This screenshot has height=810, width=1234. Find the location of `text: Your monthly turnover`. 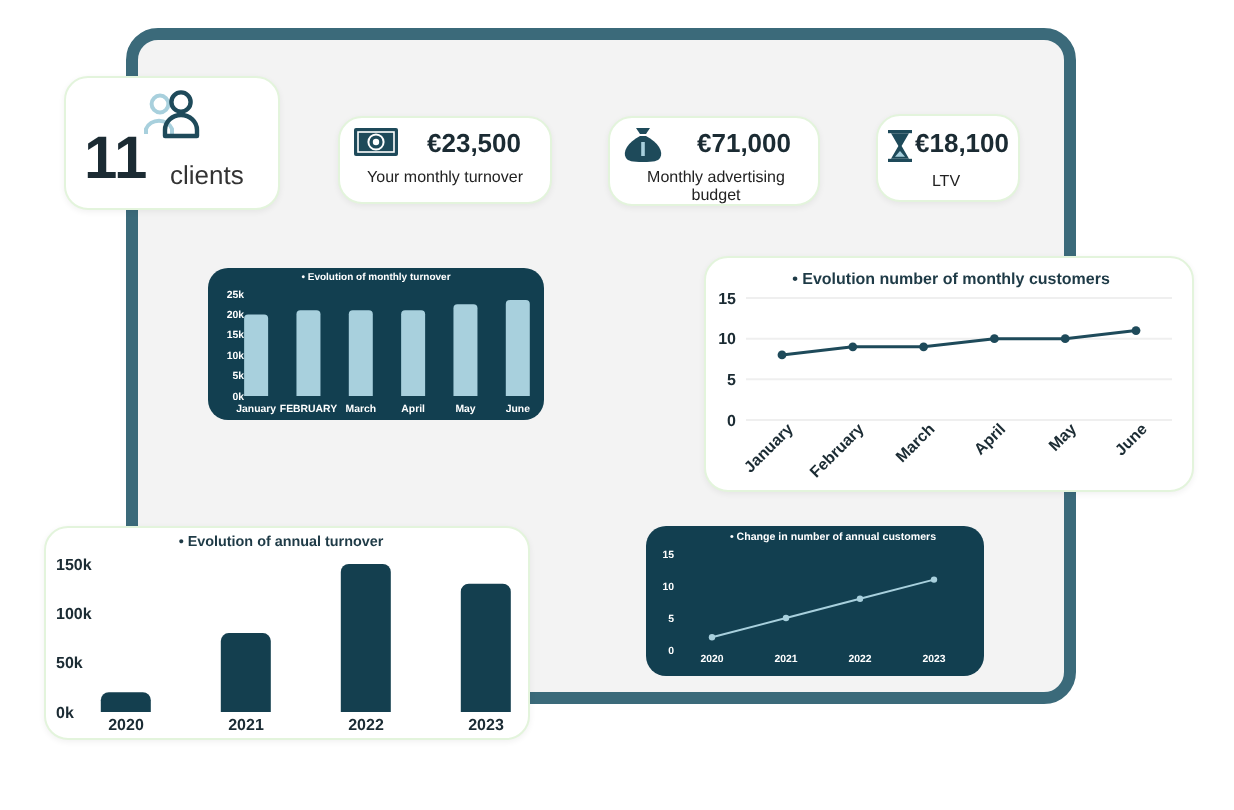

text: Your monthly turnover is located at coordinates (445, 177).